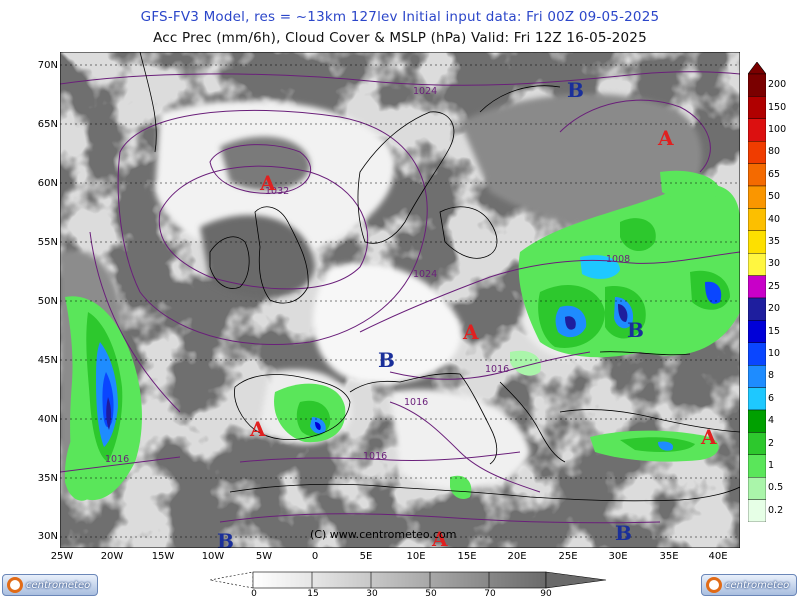  Describe the element at coordinates (47, 536) in the screenshot. I see `lat-label: 30N` at that location.